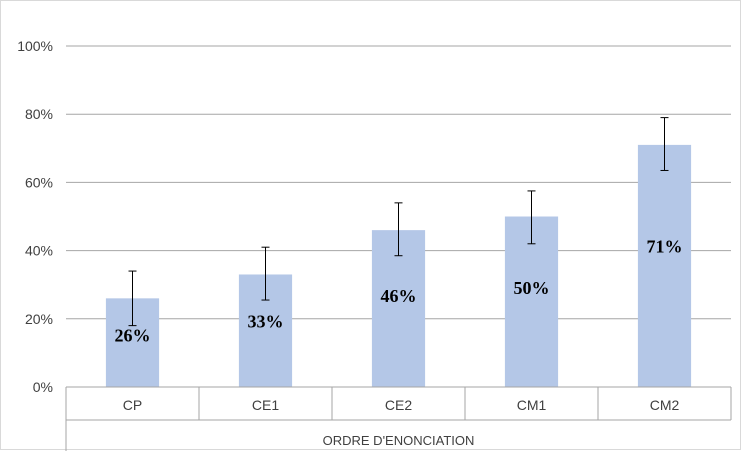 This screenshot has height=451, width=741. Describe the element at coordinates (532, 288) in the screenshot. I see `data-label: 50%` at that location.